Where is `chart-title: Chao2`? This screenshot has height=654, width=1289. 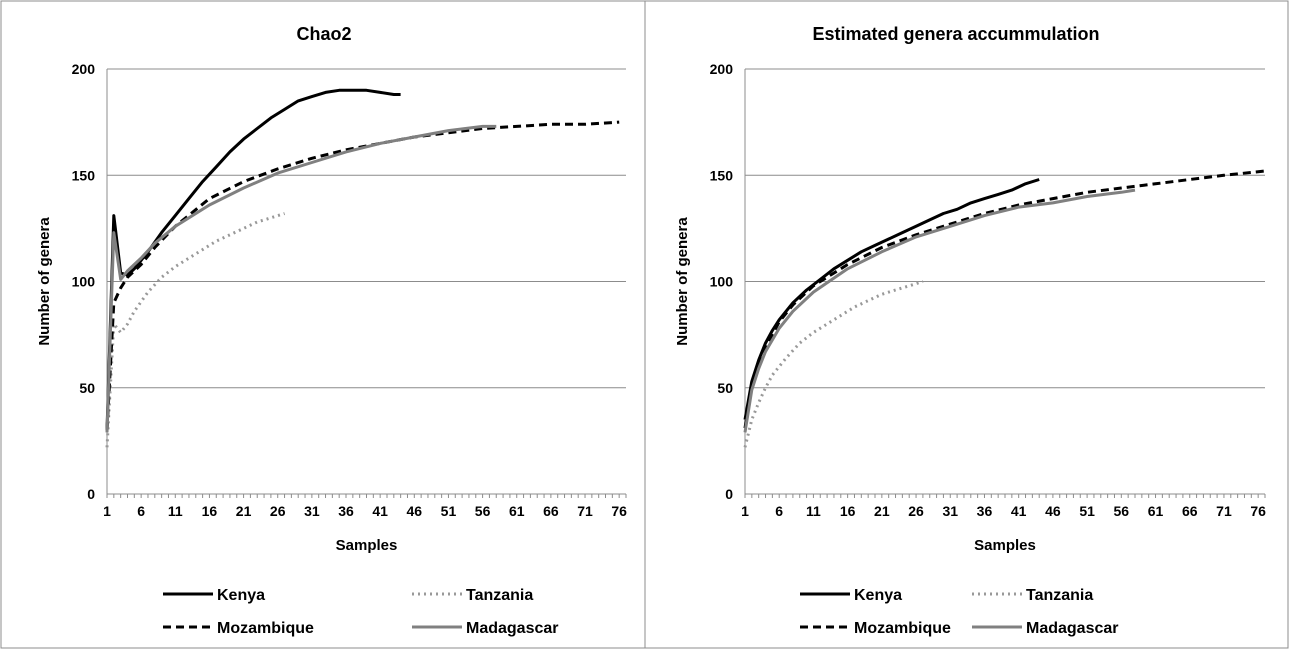
chart-title: Chao2 is located at coordinates (323, 34).